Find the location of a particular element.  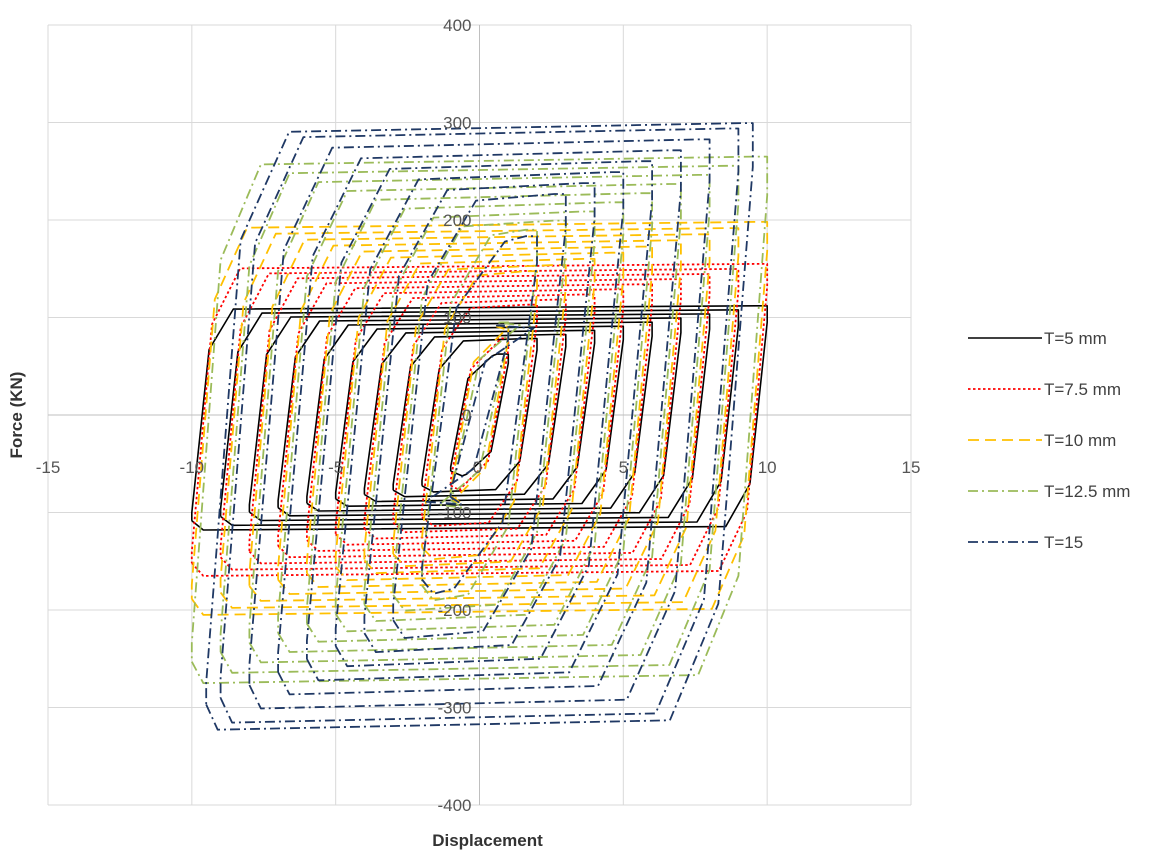

legend-item: T=10 mm is located at coordinates (1042, 440).